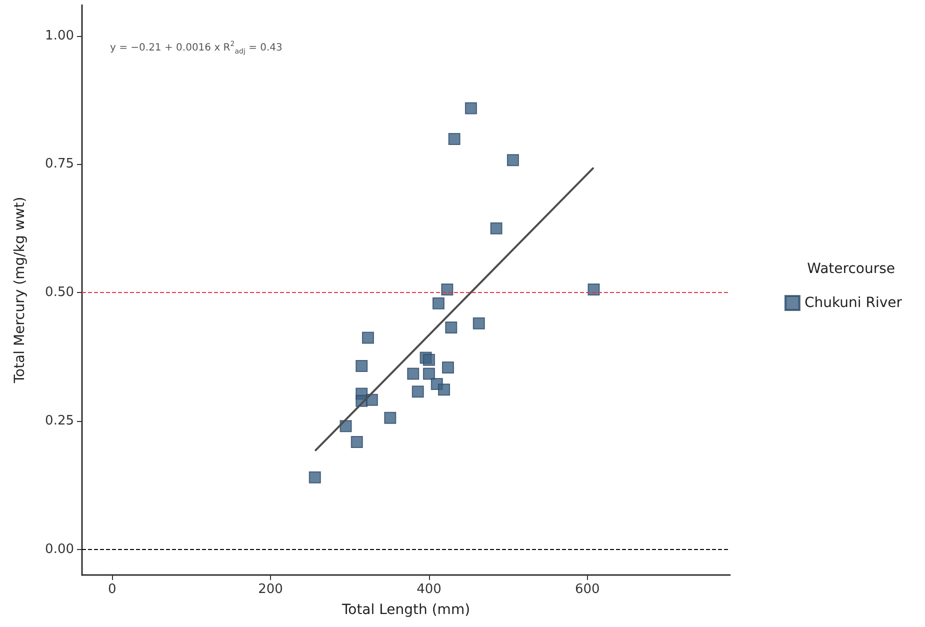 The image size is (925, 627). What do you see at coordinates (429, 589) in the screenshot?
I see `x-tick-label: 400` at bounding box center [429, 589].